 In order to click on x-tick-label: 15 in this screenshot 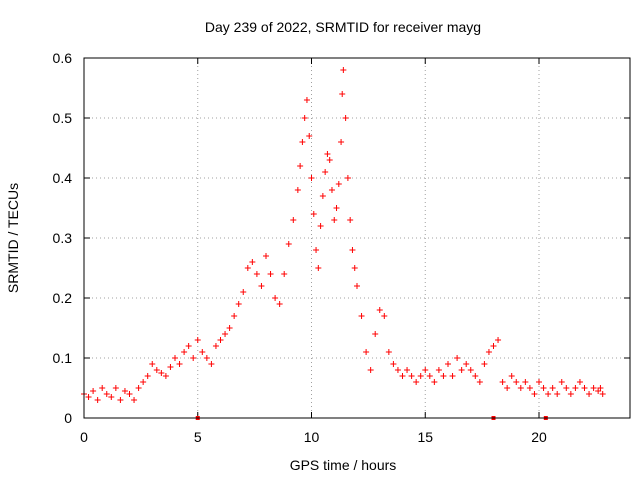, I will do `click(425, 437)`.